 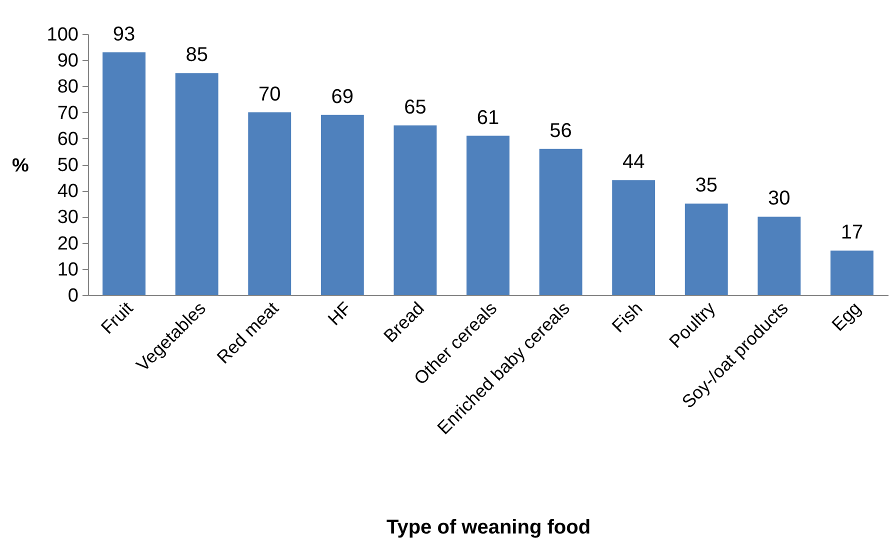 I want to click on data-label: 30, so click(x=779, y=199).